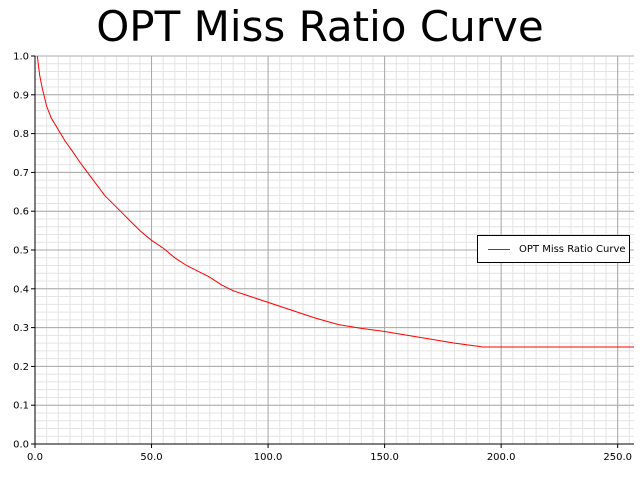 The width and height of the screenshot is (640, 480). What do you see at coordinates (499, 249) in the screenshot?
I see `legend-swatch` at bounding box center [499, 249].